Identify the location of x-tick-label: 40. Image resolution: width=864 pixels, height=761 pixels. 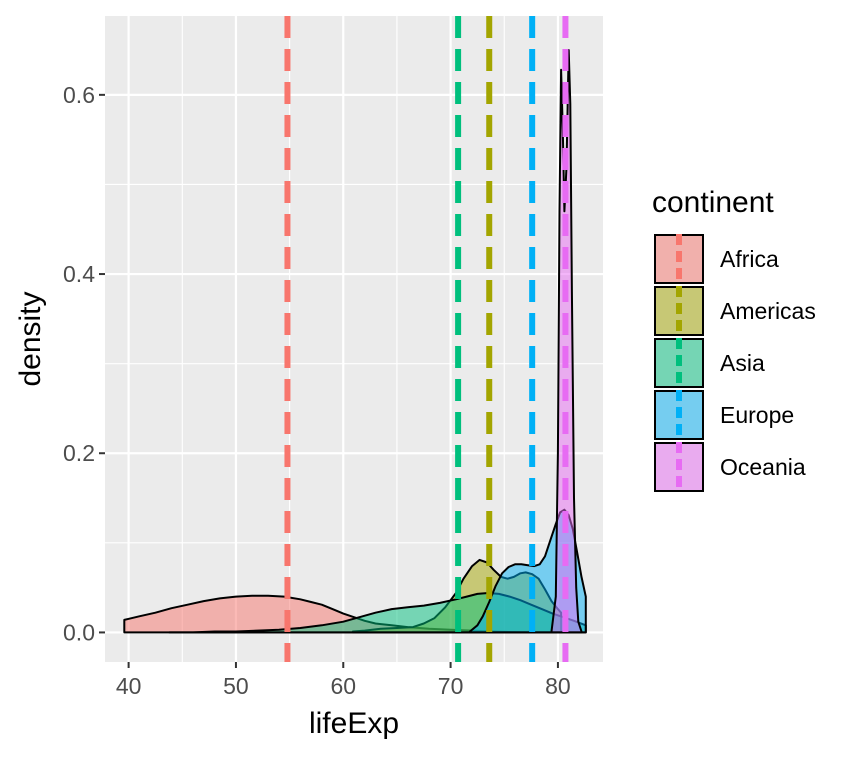
(129, 686).